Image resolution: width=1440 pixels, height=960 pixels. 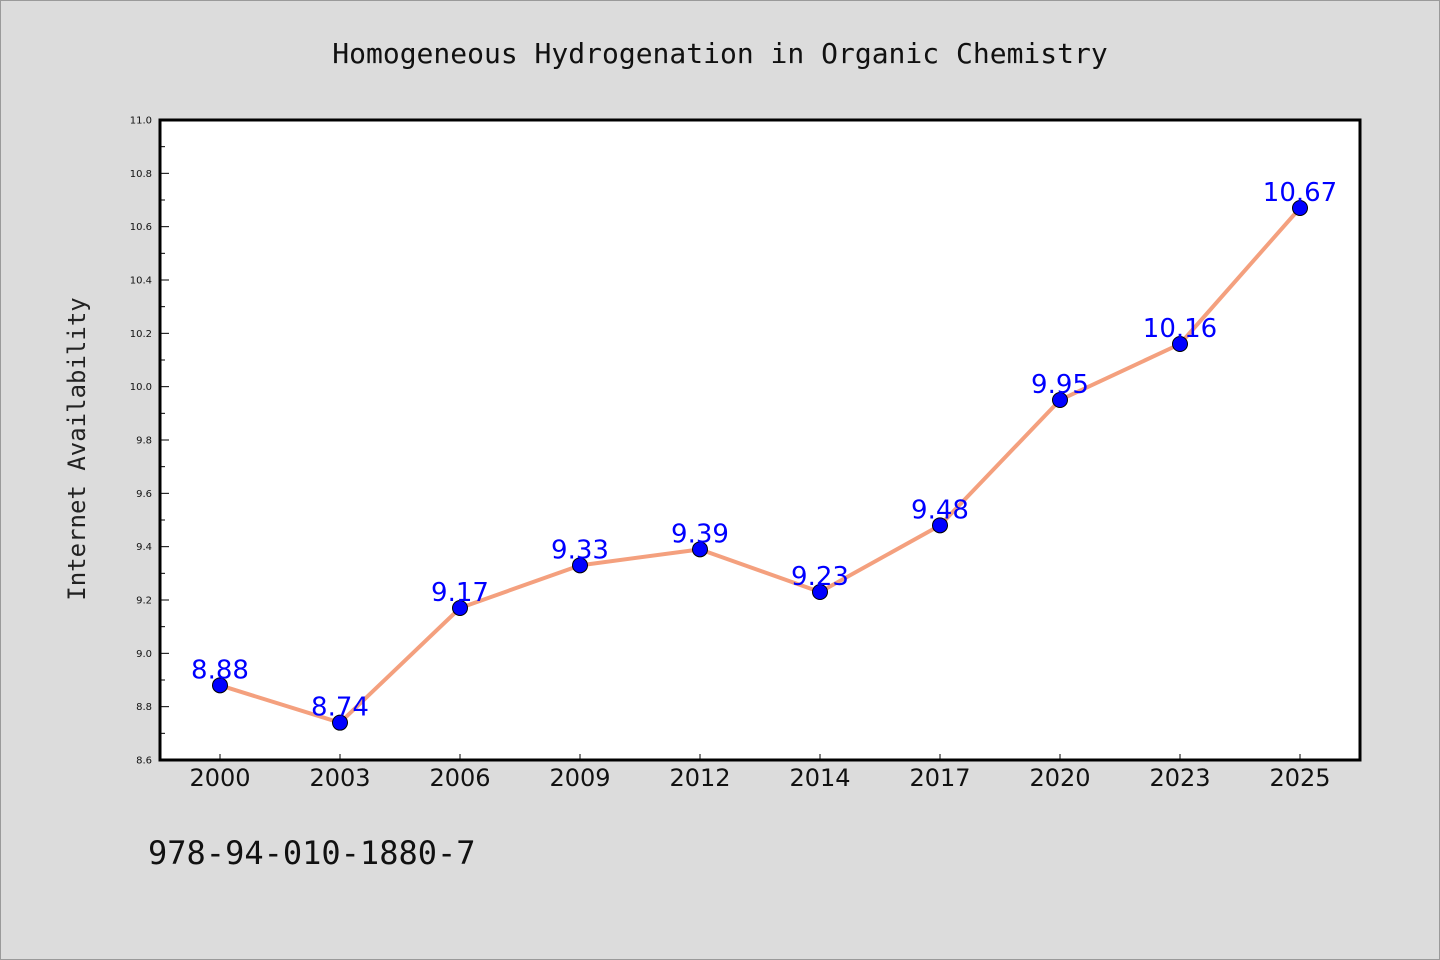 What do you see at coordinates (144, 601) in the screenshot?
I see `y-tick-label: 9.2` at bounding box center [144, 601].